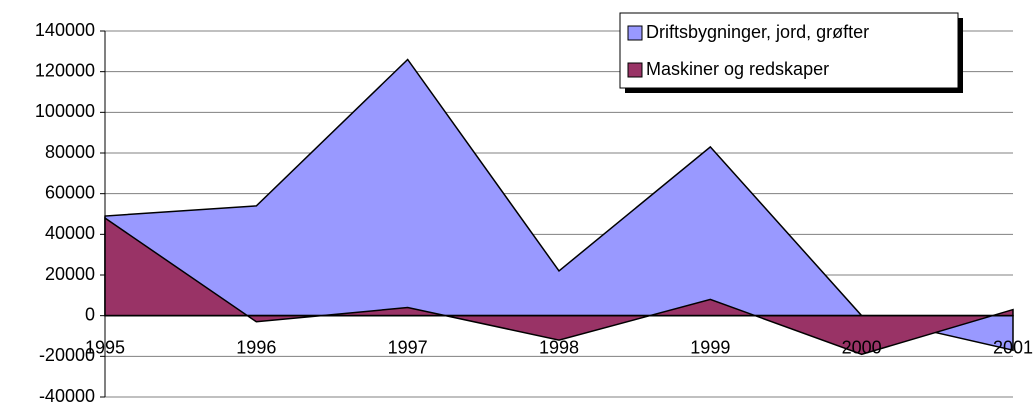 The height and width of the screenshot is (405, 1036). What do you see at coordinates (105, 347) in the screenshot?
I see `x-tick-label: 1995` at bounding box center [105, 347].